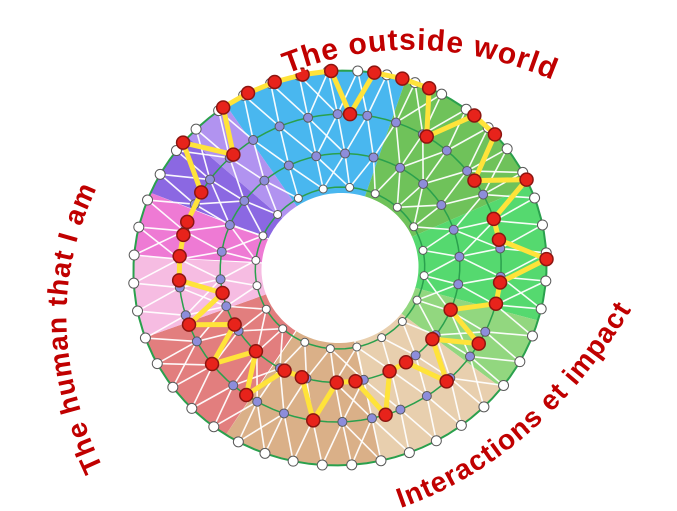 The height and width of the screenshot is (511, 677). What do you see at coordinates (74, 327) in the screenshot?
I see `label-human-that-i-am: The human that I am` at bounding box center [74, 327].